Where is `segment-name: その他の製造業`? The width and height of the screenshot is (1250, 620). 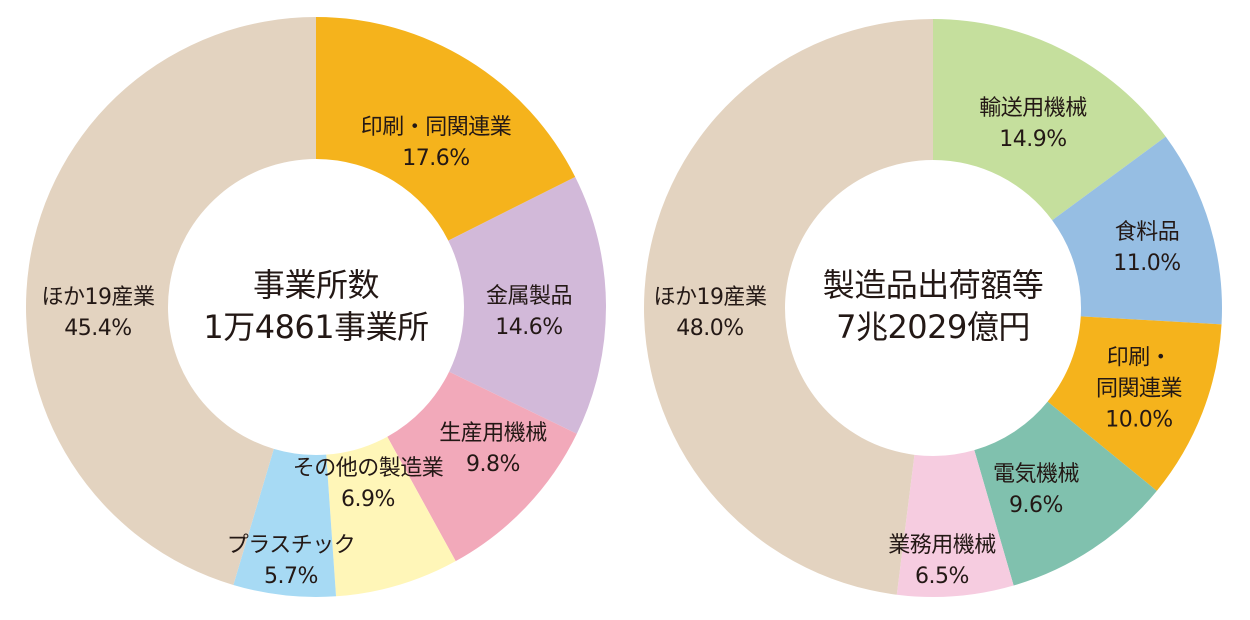 segment-name: その他の製造業 is located at coordinates (368, 468).